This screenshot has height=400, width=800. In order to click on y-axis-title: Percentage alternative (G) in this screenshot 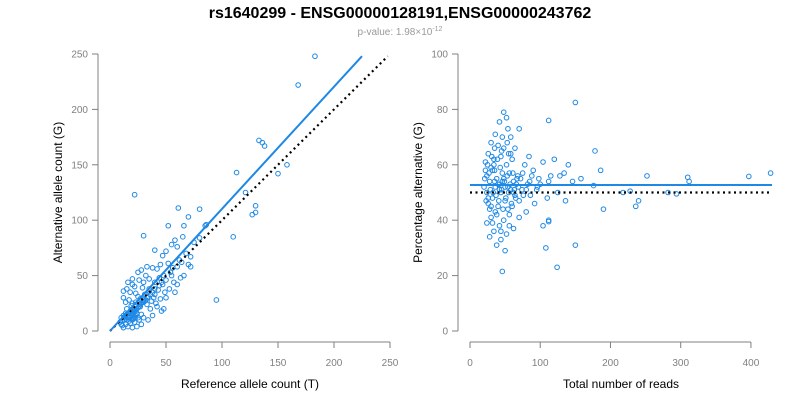, I will do `click(418, 192)`.